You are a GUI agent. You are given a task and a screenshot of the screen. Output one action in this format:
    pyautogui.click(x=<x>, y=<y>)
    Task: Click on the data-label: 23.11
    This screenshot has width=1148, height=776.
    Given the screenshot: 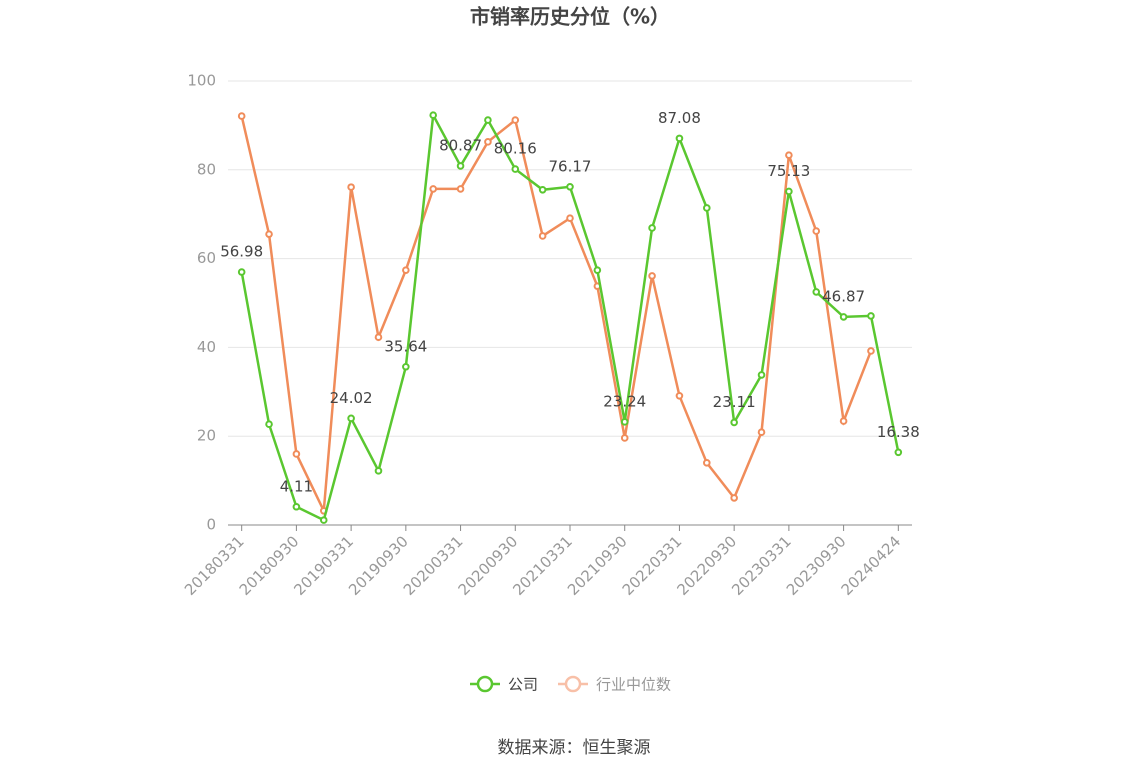 What is the action you would take?
    pyautogui.click(x=734, y=402)
    